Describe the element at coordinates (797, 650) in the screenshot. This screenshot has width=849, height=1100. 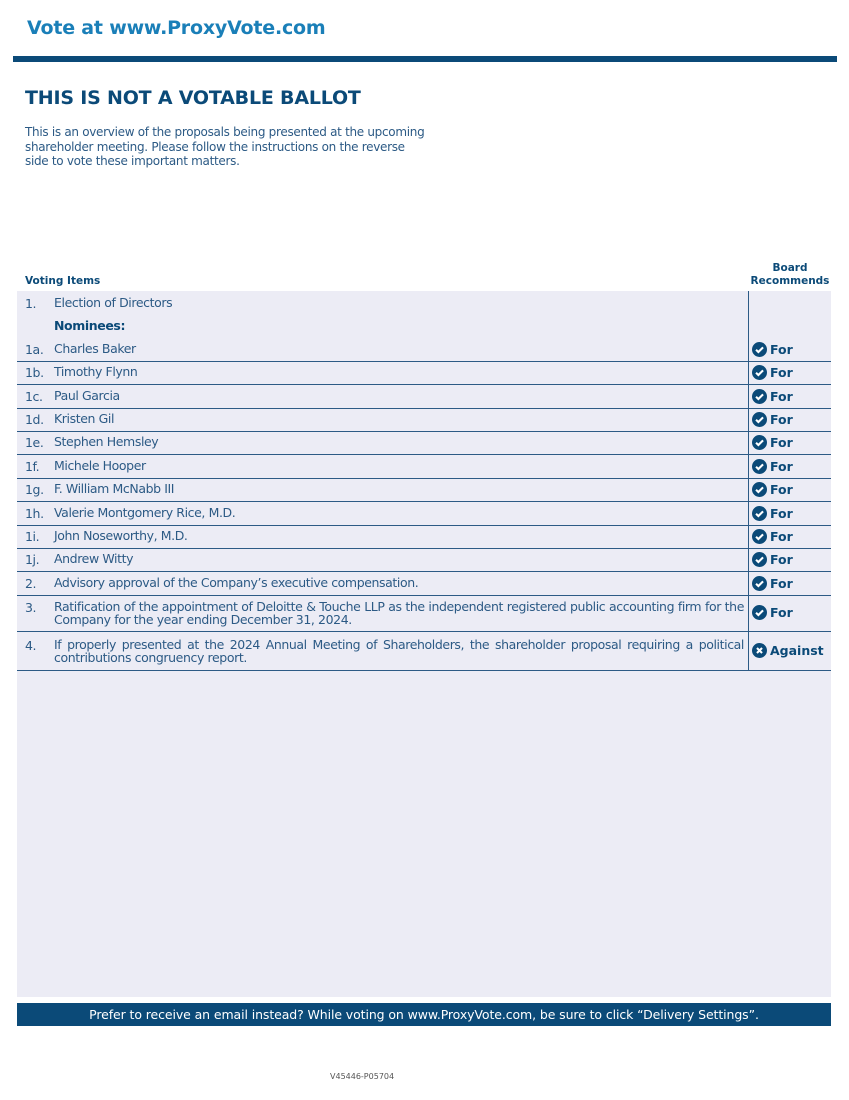
I see `recommendation-label: Against` at that location.